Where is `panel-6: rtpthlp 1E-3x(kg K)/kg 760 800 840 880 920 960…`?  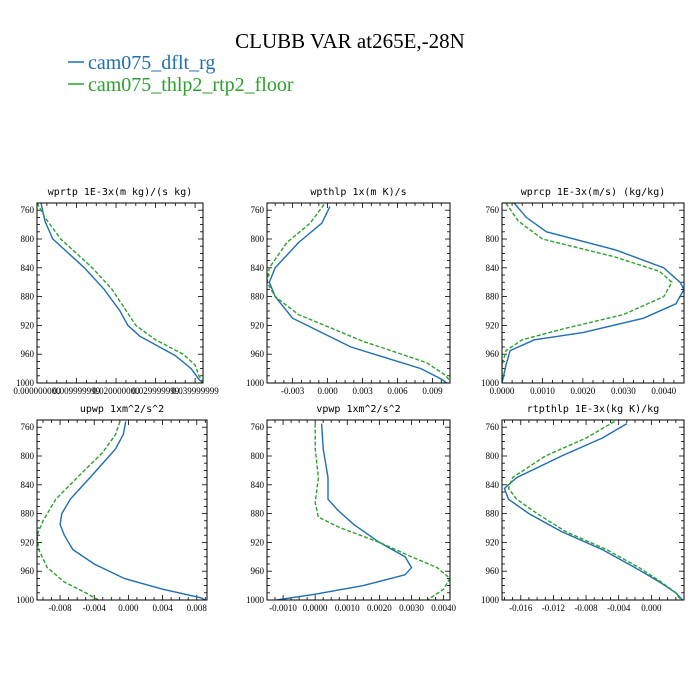 panel-6: rtpthlp 1E-3x(kg K)/kg 760 800 840 880 920 960… is located at coordinates (583, 508).